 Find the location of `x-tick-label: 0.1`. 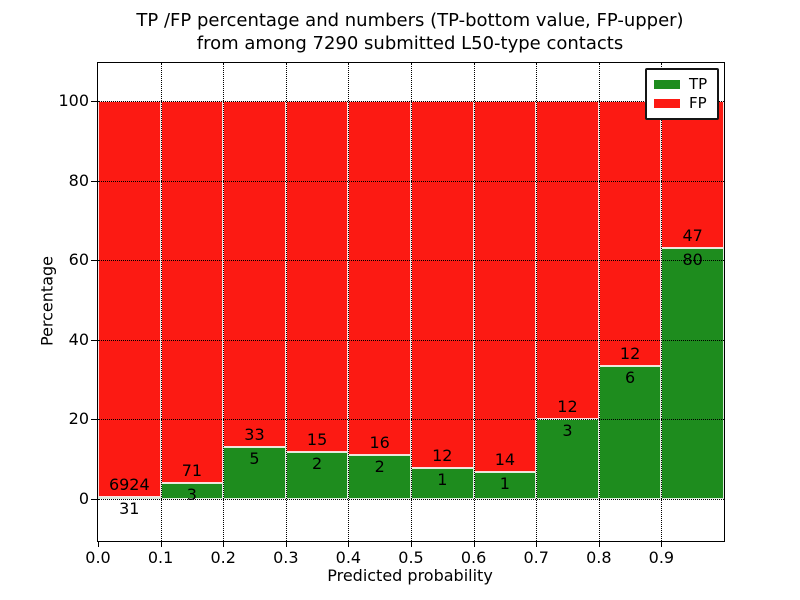

x-tick-label: 0.1 is located at coordinates (160, 557).